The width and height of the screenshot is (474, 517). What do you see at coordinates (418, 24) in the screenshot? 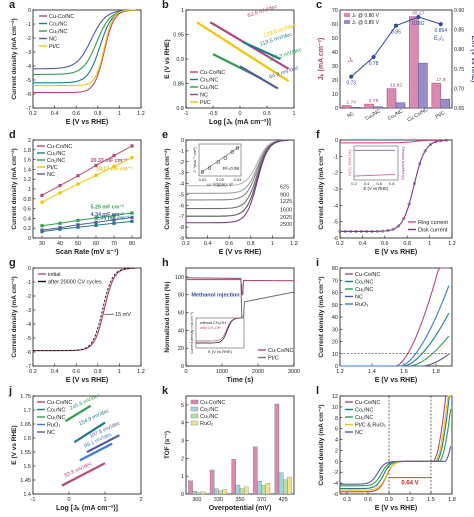
I see `e12-value-label: 0.882` at bounding box center [418, 24].